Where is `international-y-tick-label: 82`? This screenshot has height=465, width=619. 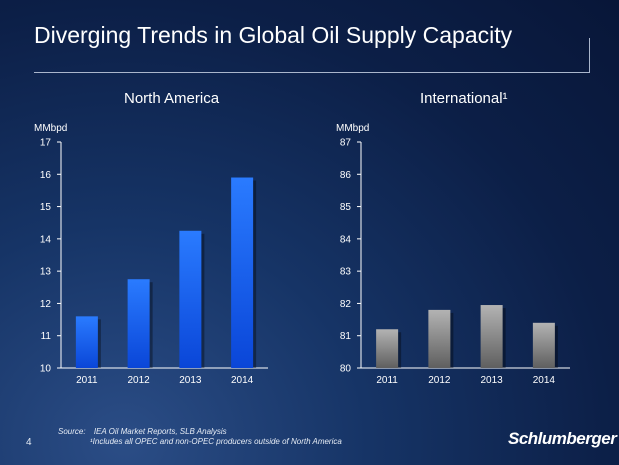 international-y-tick-label: 82 is located at coordinates (346, 304).